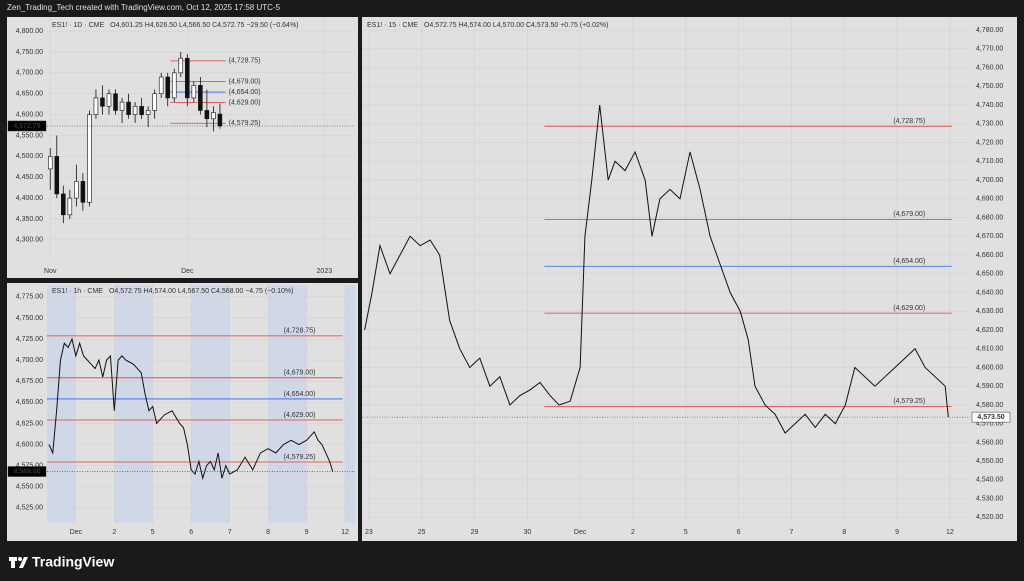  What do you see at coordinates (686, 532) in the screenshot?
I see `x-tick-label: 5` at bounding box center [686, 532].